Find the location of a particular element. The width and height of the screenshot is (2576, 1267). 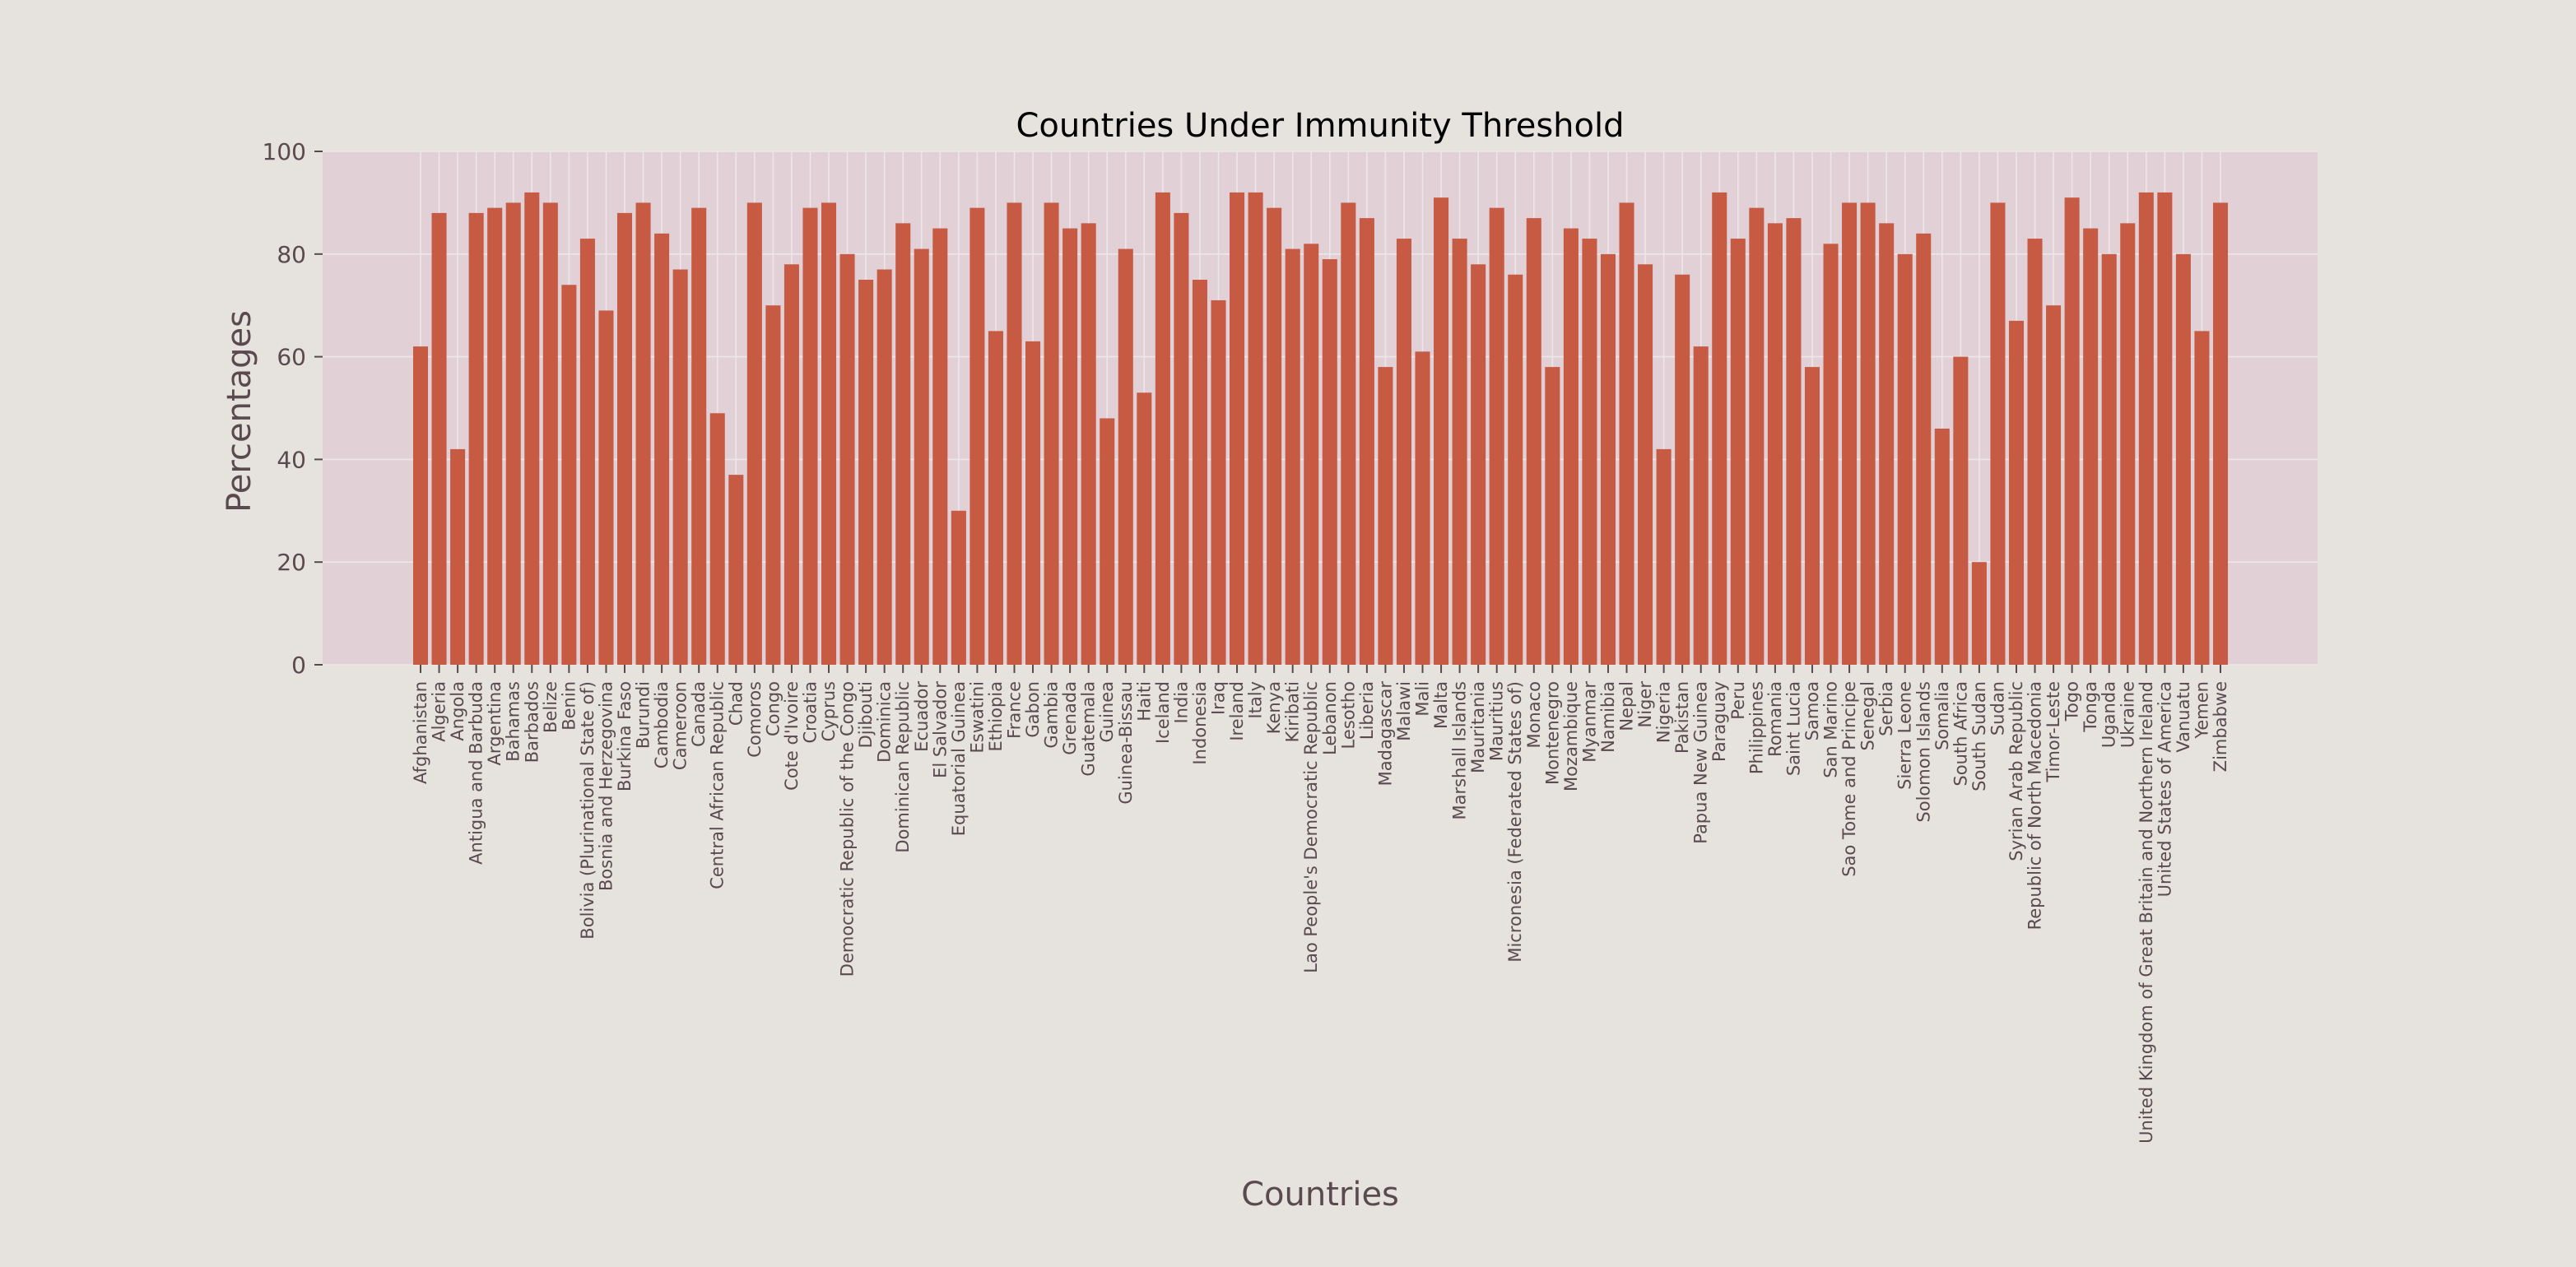

x-tick-label: Namibia is located at coordinates (1608, 717).